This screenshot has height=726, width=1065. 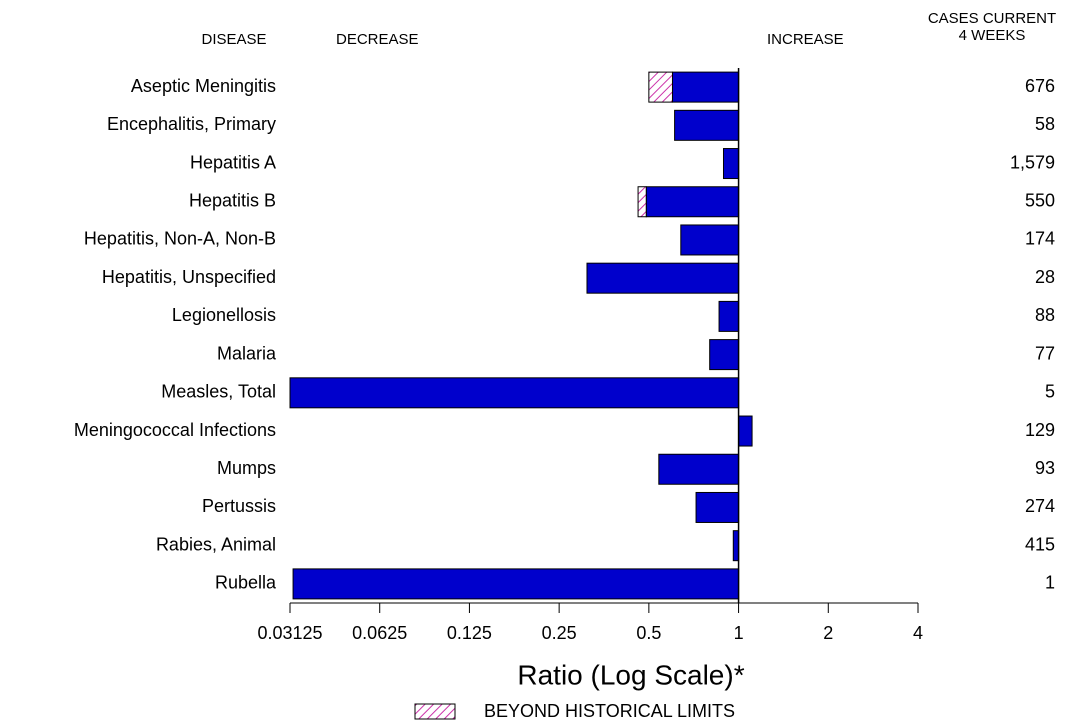 I want to click on category-label: Mumps, so click(x=246, y=468).